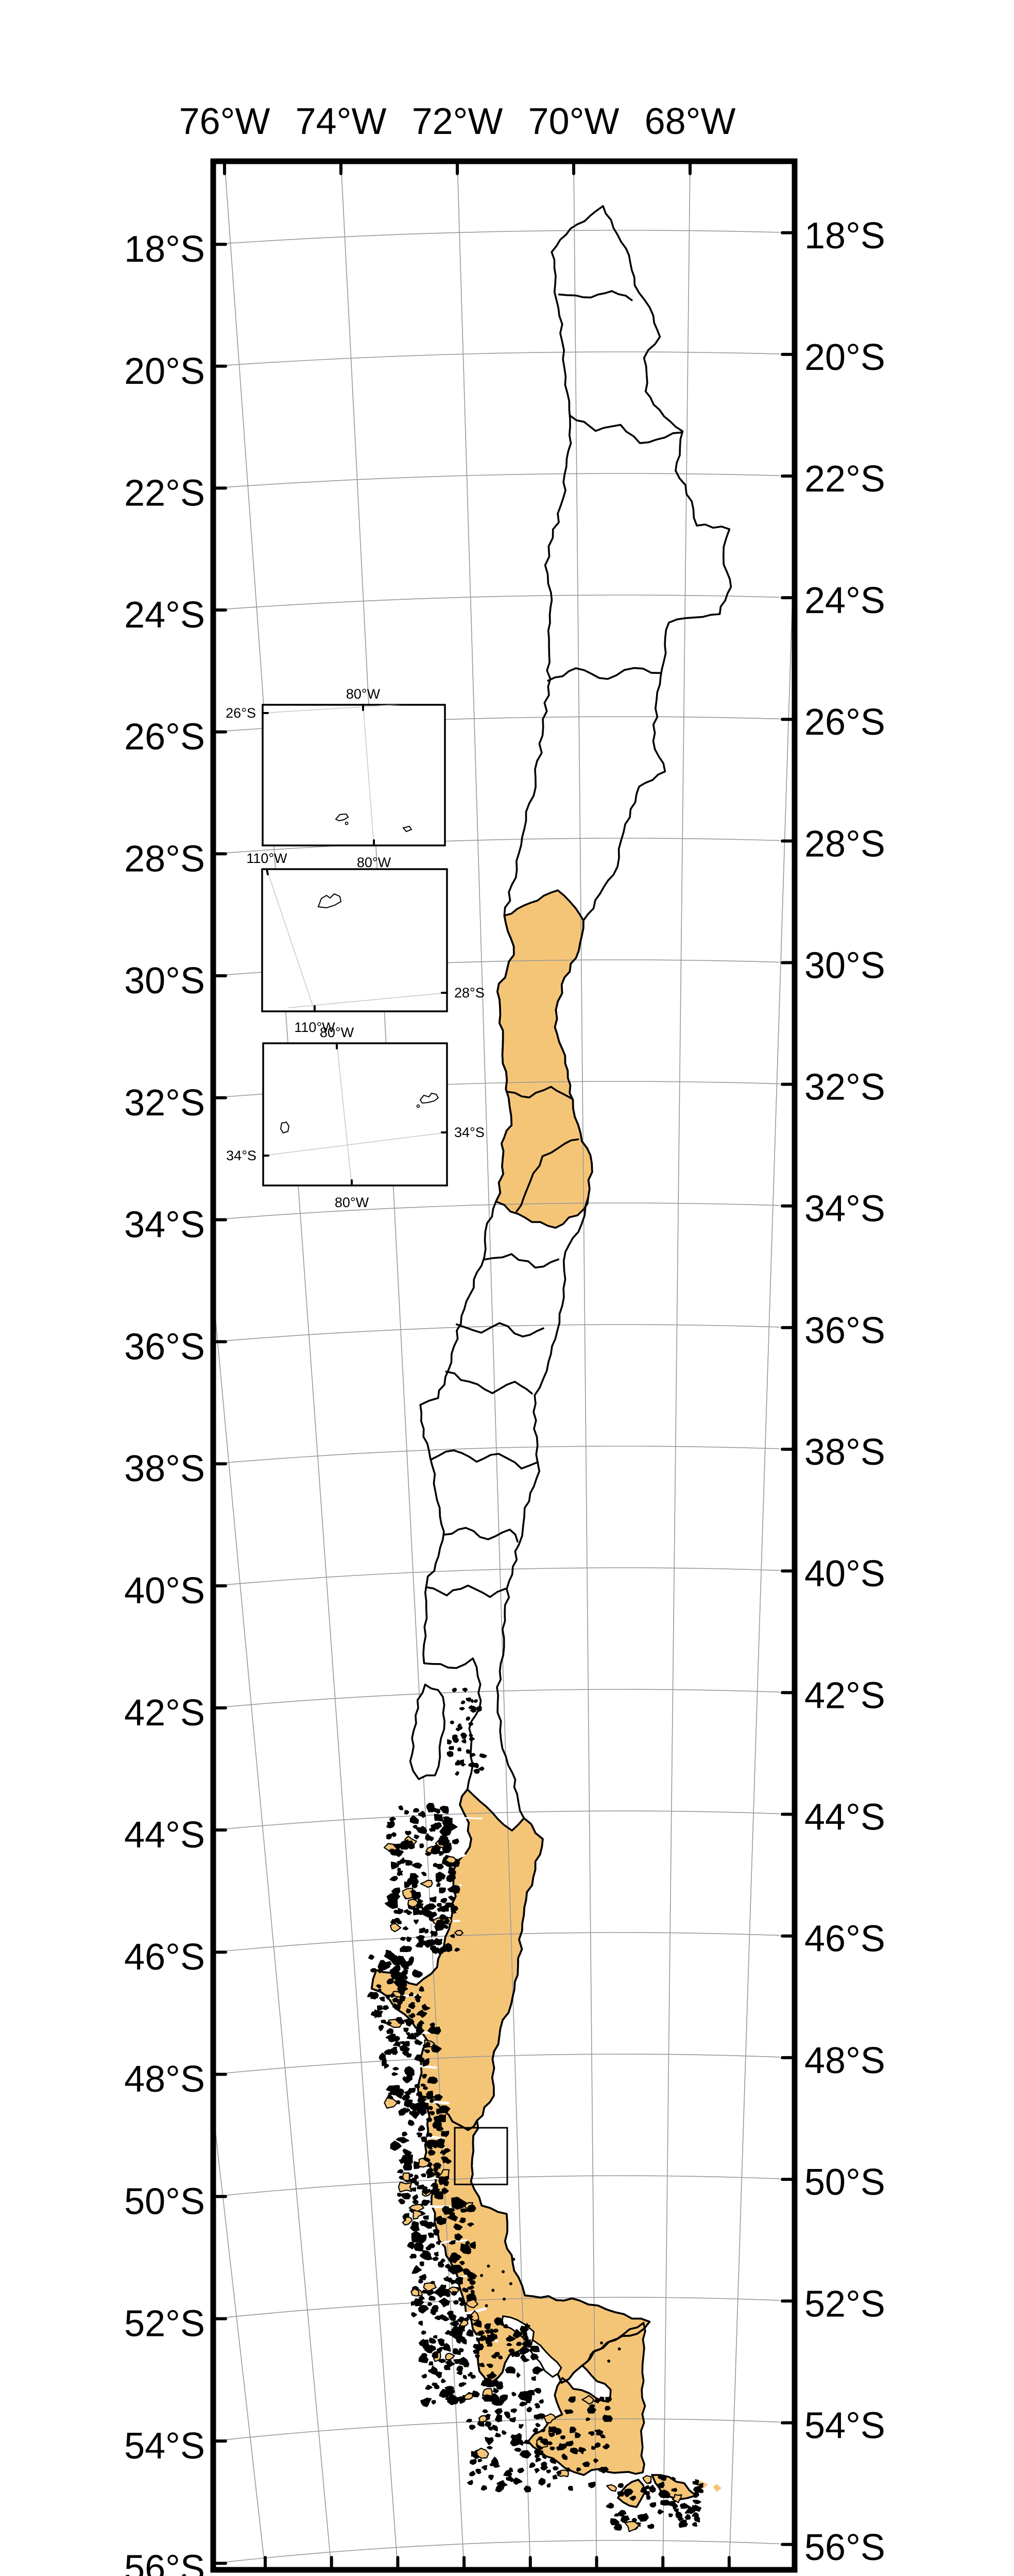  Describe the element at coordinates (164, 2446) in the screenshot. I see `left-axis-label: 54°S` at that location.